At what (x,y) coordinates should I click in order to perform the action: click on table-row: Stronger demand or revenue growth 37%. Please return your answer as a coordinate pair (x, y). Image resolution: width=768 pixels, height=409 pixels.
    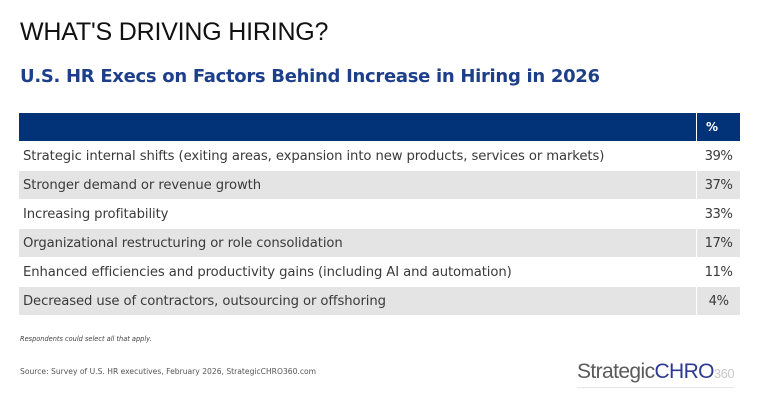
    Looking at the image, I should click on (379, 184).